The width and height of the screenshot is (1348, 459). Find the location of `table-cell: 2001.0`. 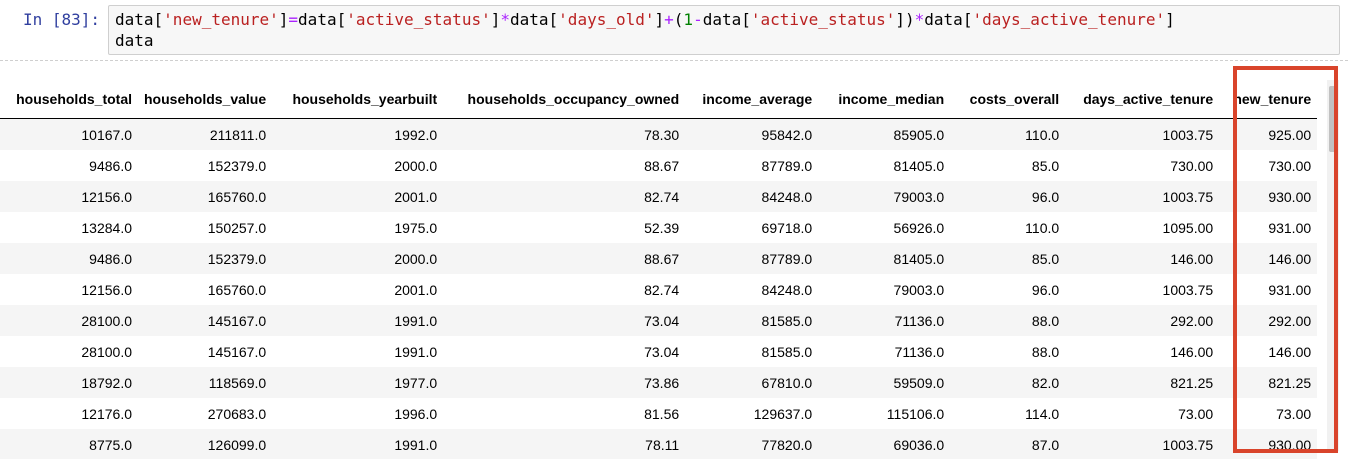

table-cell: 2001.0 is located at coordinates (358, 289).